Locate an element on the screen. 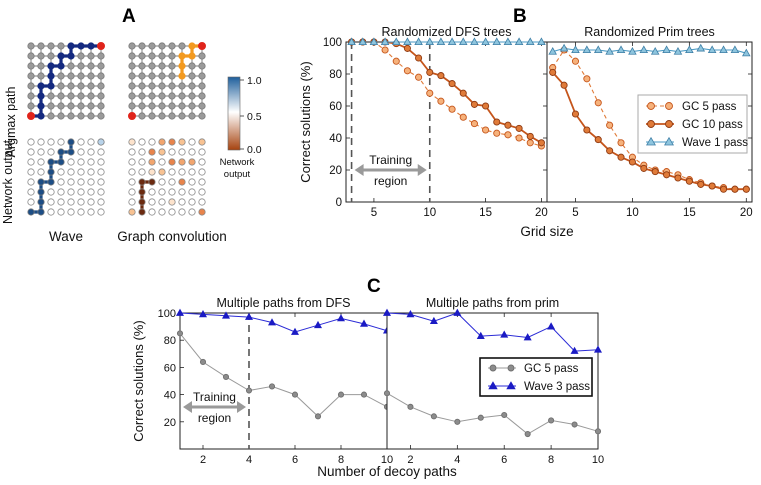 This screenshot has width=761, height=485. x-tick-label: 6 is located at coordinates (504, 460).